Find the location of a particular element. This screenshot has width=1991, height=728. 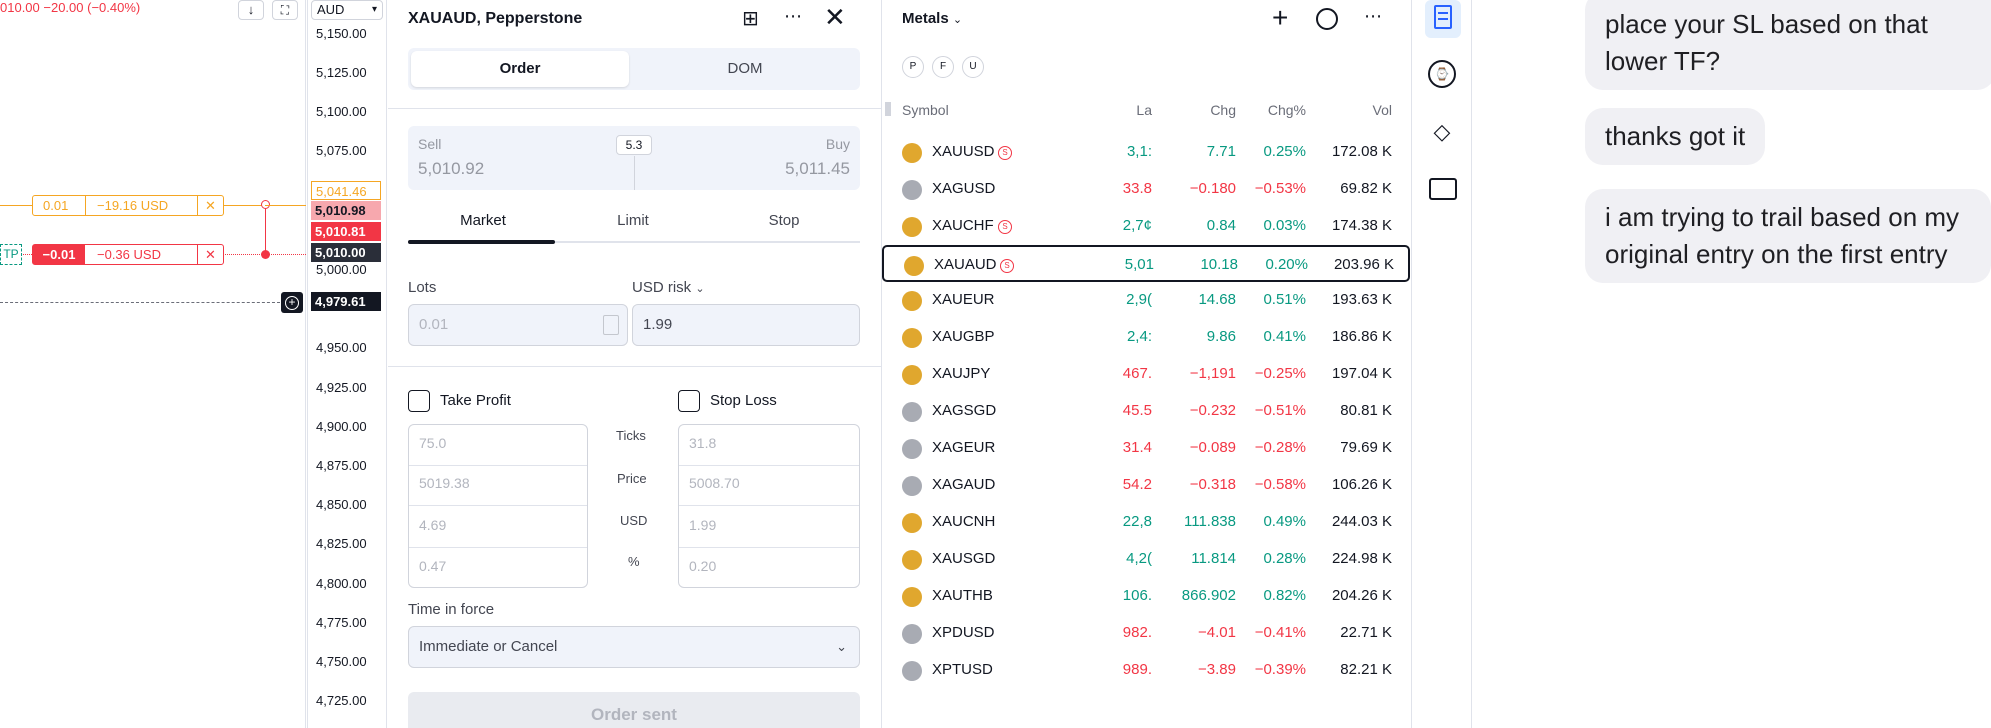

lots-input: 0.01 is located at coordinates (518, 325).